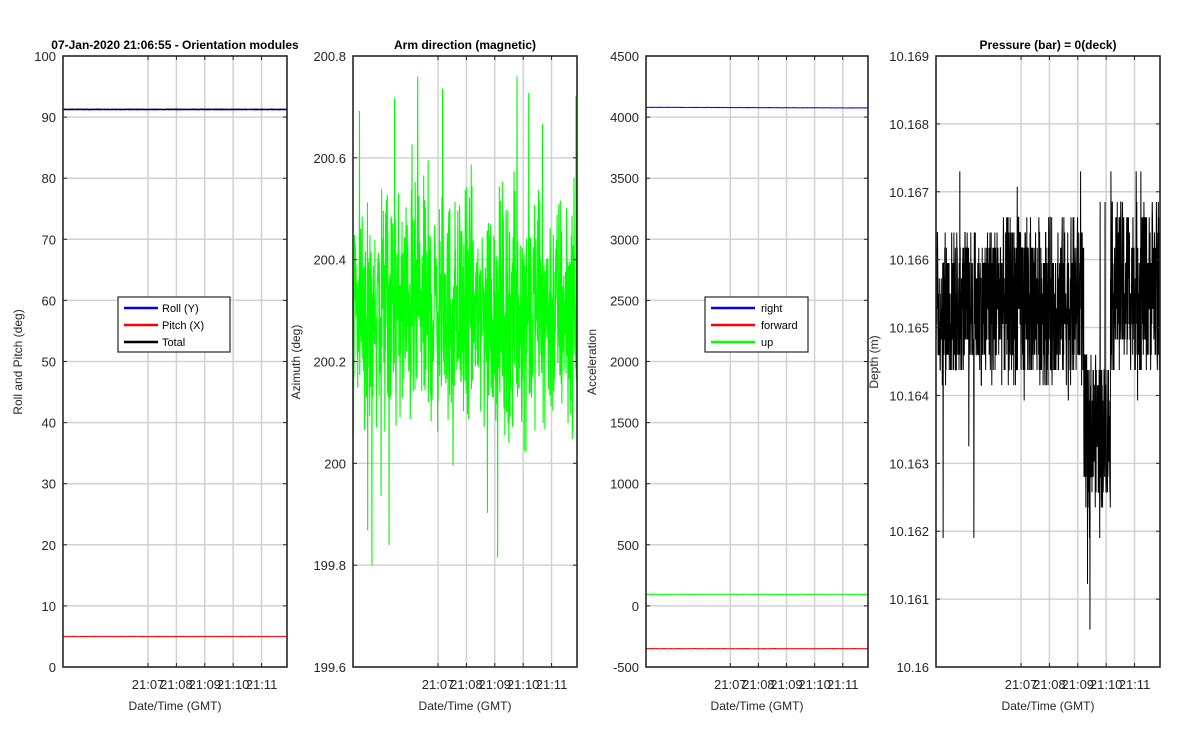 The height and width of the screenshot is (750, 1200). What do you see at coordinates (757, 107) in the screenshot?
I see `series-line-right` at bounding box center [757, 107].